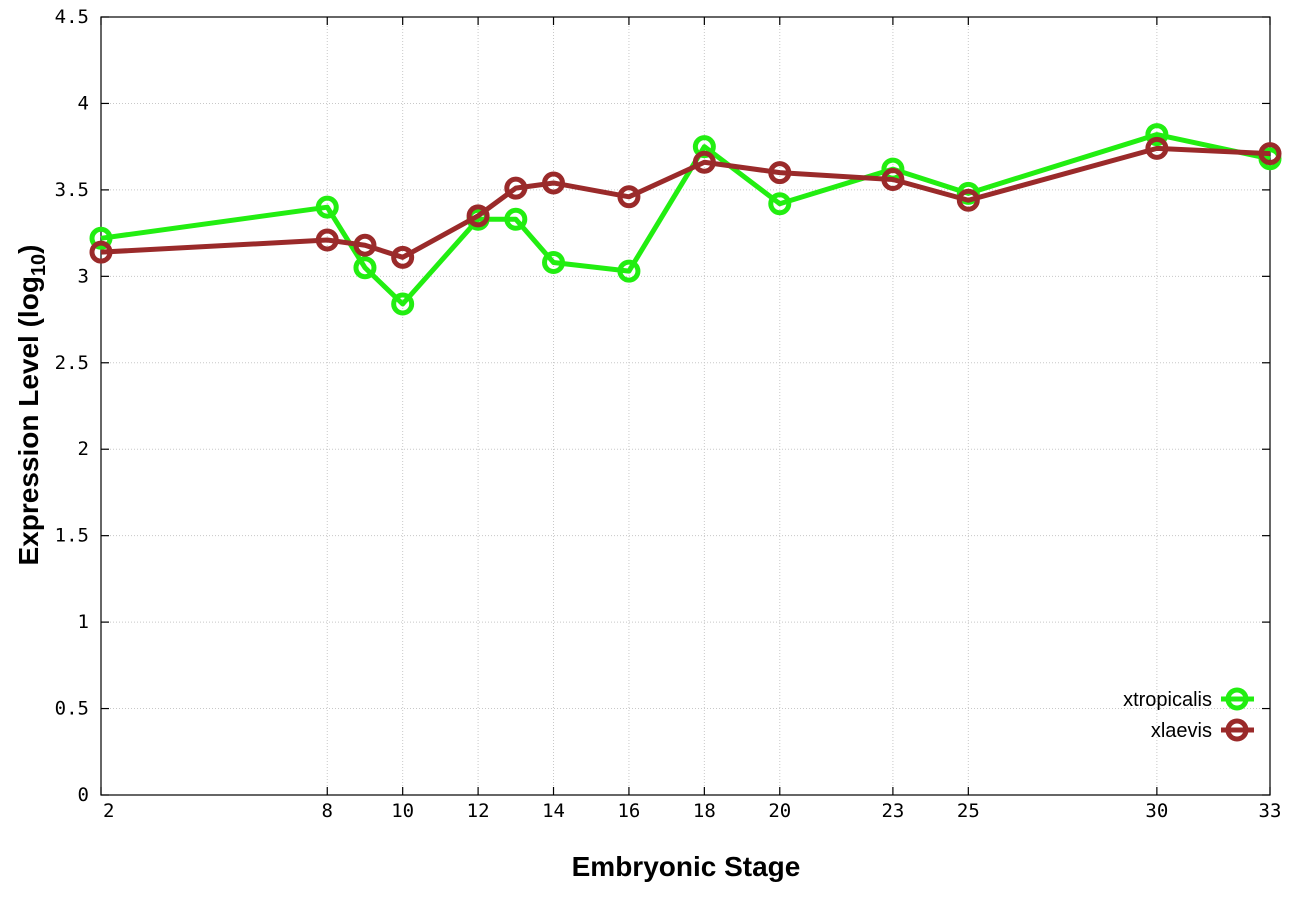 Image resolution: width=1296 pixels, height=907 pixels. What do you see at coordinates (72, 709) in the screenshot?
I see `y-tick-label: 0.5` at bounding box center [72, 709].